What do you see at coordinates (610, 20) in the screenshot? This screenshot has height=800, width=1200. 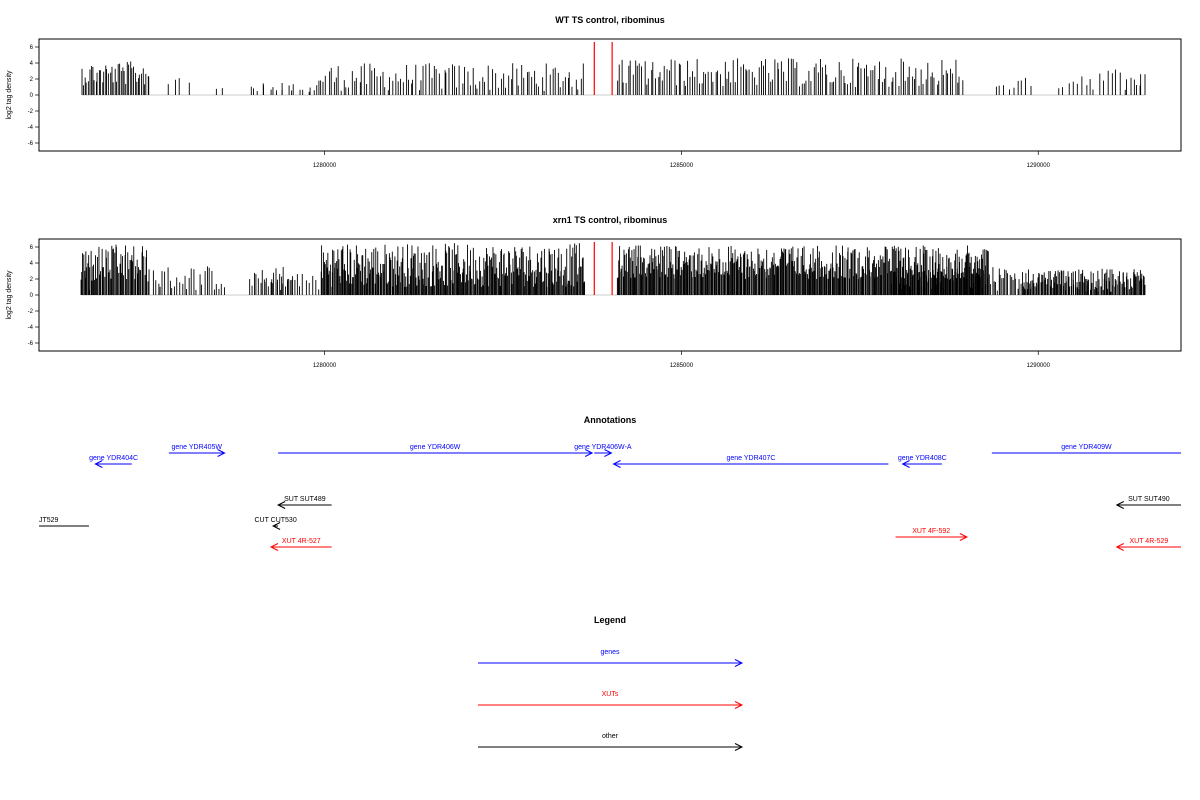 I see `panel-title: WT TS control, ribominus` at bounding box center [610, 20].